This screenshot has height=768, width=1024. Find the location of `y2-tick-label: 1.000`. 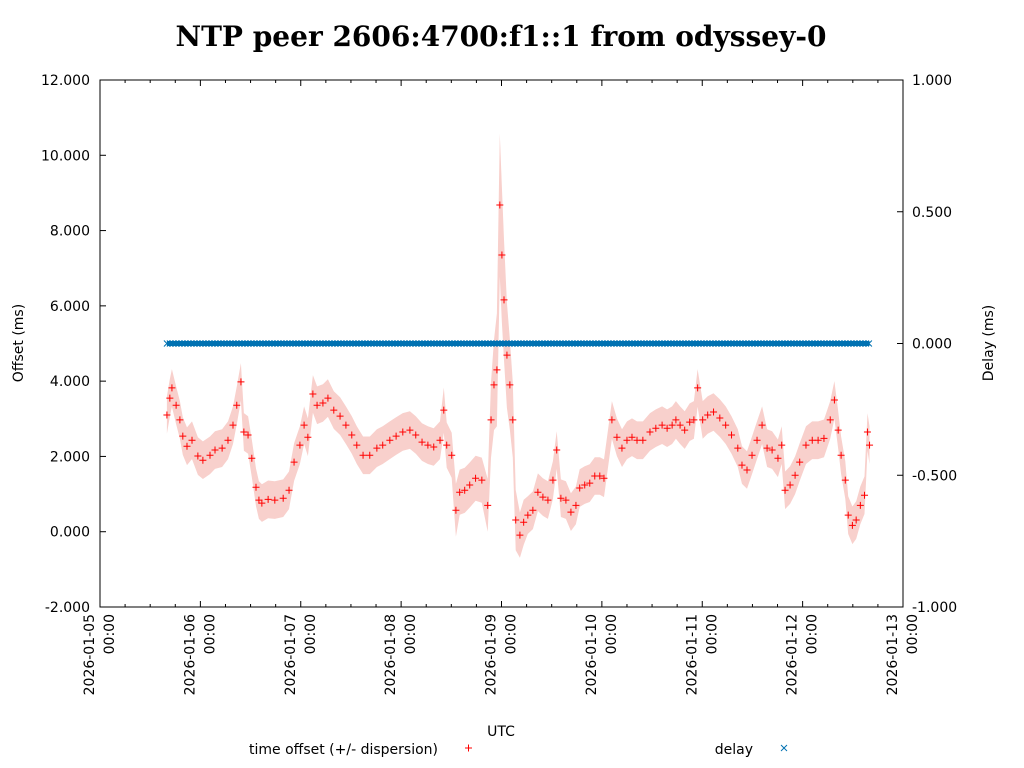

y2-tick-label: 1.000 is located at coordinates (932, 81).